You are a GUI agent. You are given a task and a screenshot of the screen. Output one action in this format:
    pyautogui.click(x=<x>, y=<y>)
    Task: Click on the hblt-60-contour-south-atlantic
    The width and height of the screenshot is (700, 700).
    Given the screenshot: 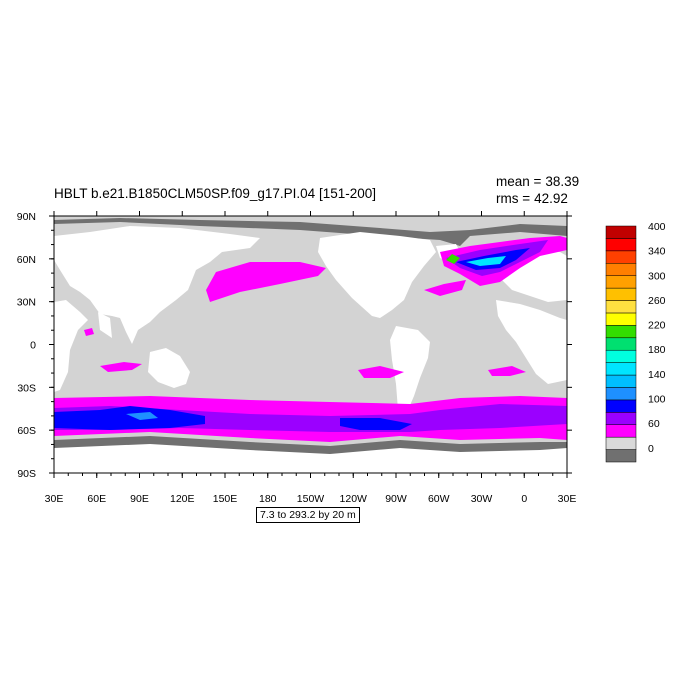 What is the action you would take?
    pyautogui.click(x=507, y=371)
    